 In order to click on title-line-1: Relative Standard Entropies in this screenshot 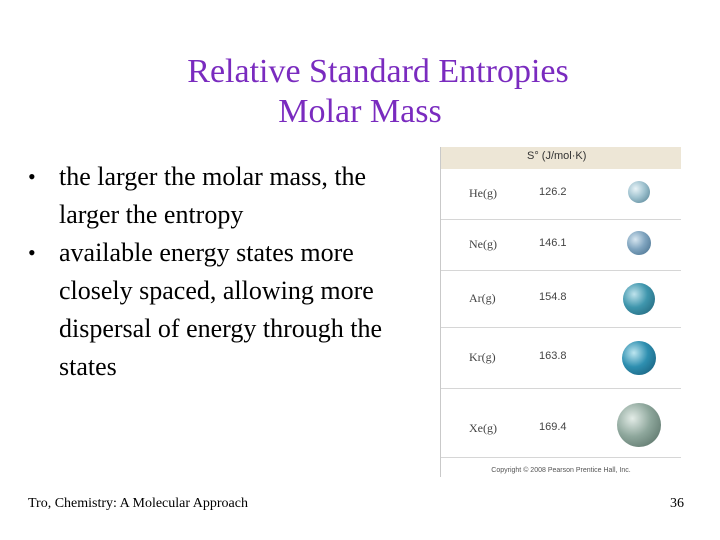, I will do `click(378, 71)`.